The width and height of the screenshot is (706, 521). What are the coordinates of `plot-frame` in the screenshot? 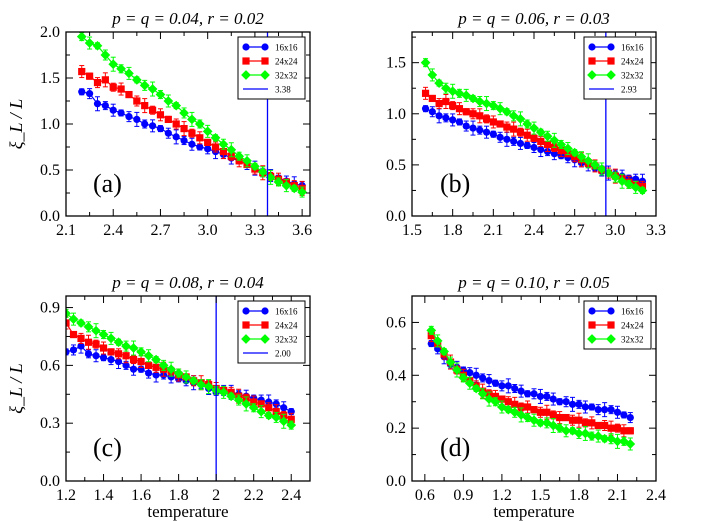 It's located at (188, 388).